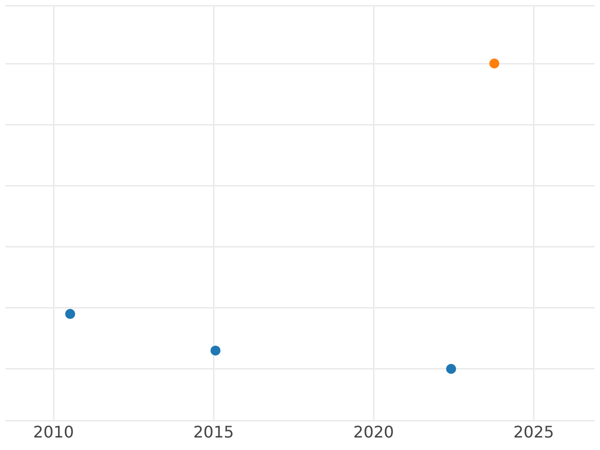  What do you see at coordinates (373, 432) in the screenshot?
I see `x-tick-label: 2020` at bounding box center [373, 432].